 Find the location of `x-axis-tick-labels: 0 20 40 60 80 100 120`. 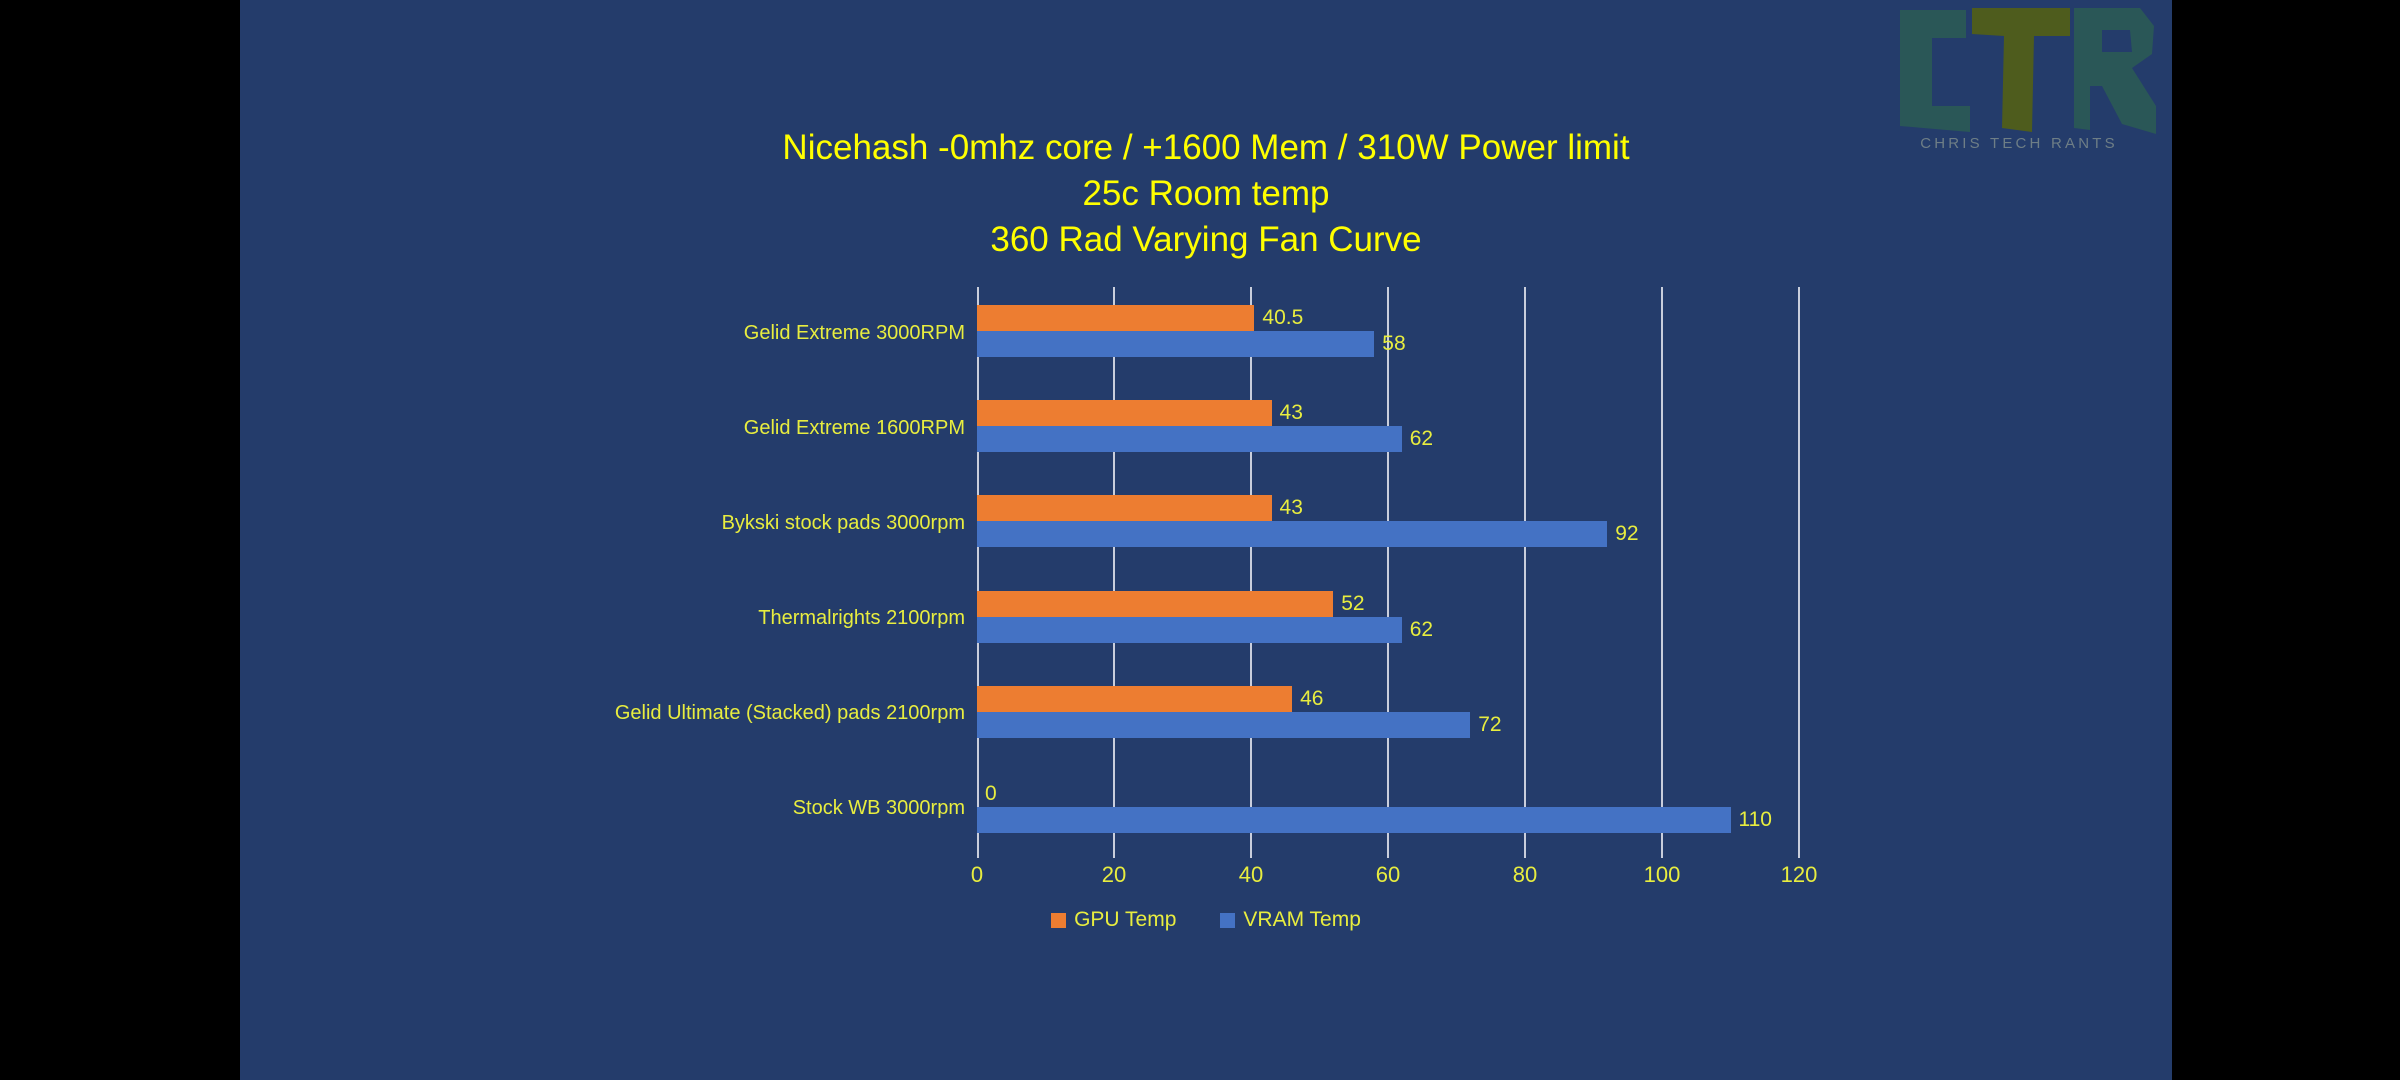

x-axis-tick-labels: 0 20 40 60 80 100 120 is located at coordinates (1394, 880).